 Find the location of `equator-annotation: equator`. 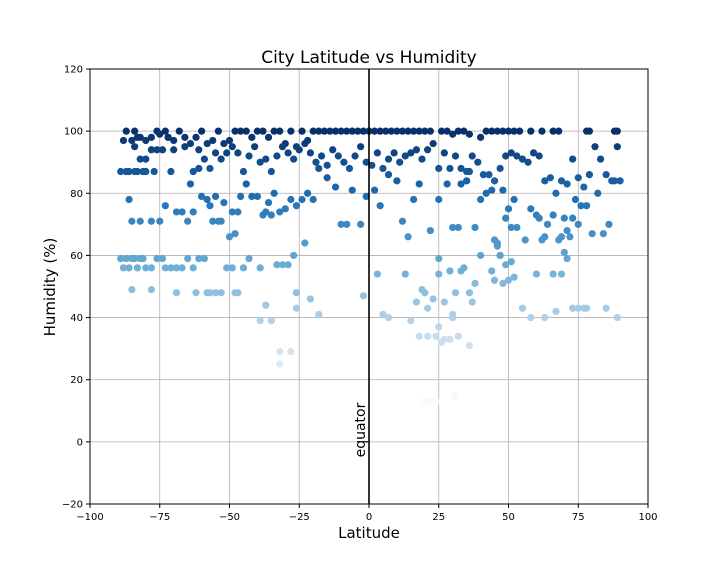

equator-annotation: equator is located at coordinates (361, 429).